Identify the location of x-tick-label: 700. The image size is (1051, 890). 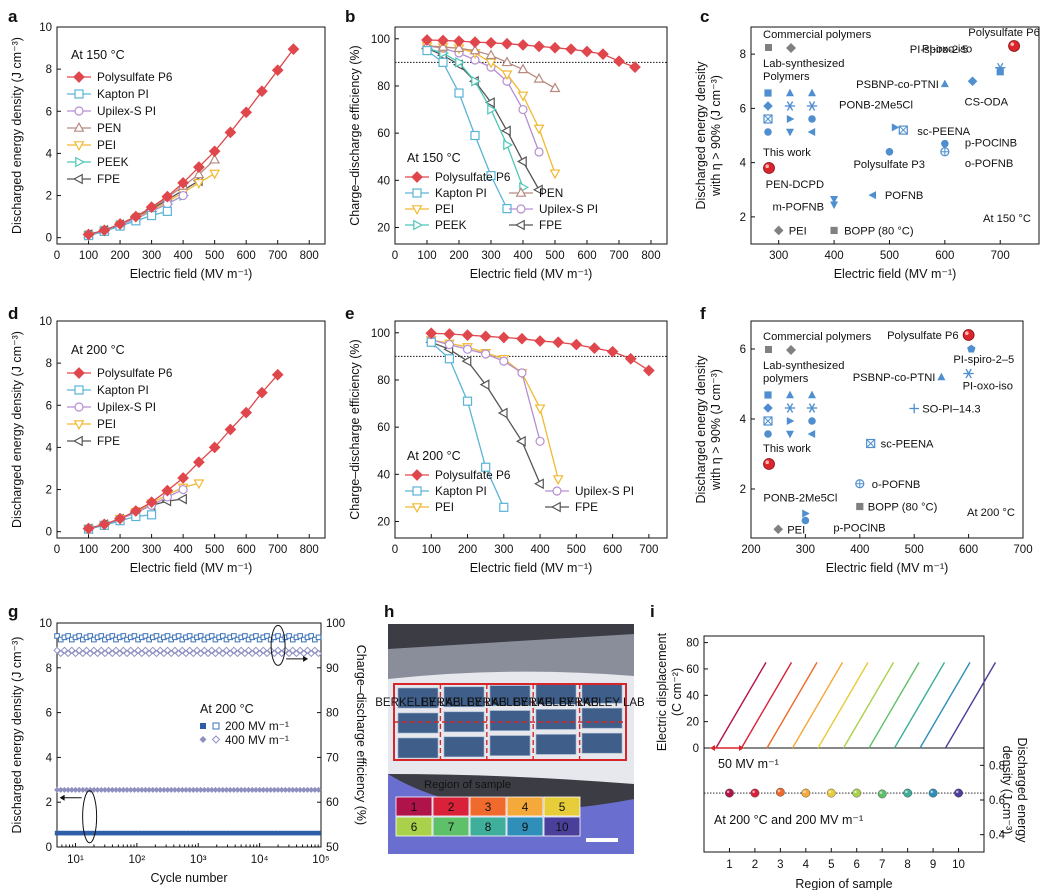
(1022, 550).